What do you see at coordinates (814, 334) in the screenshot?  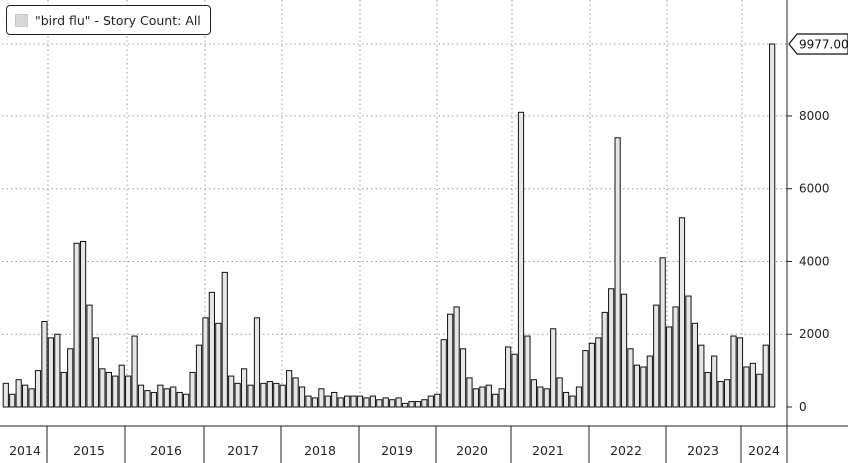 I see `y-tick-label: 2000` at bounding box center [814, 334].